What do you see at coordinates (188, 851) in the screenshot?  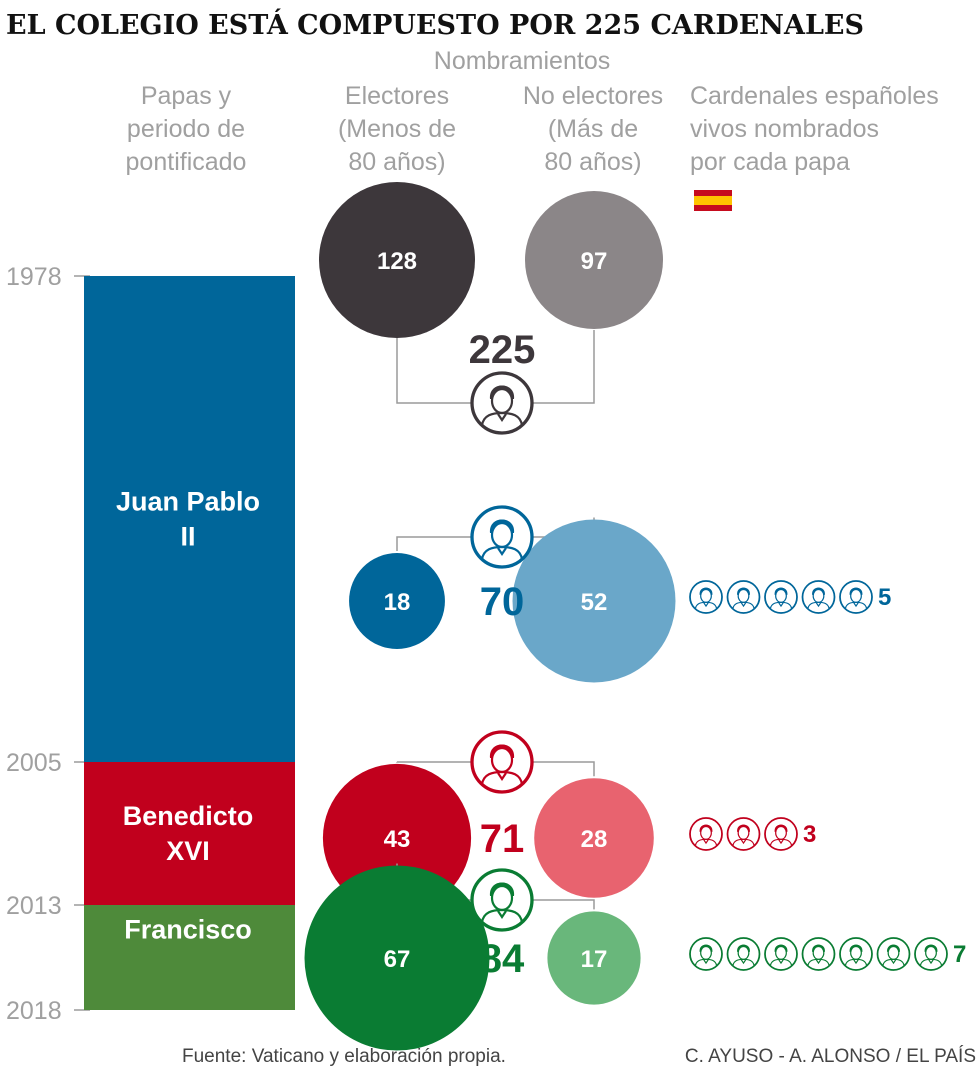 I see `pope-name-label: XVI` at bounding box center [188, 851].